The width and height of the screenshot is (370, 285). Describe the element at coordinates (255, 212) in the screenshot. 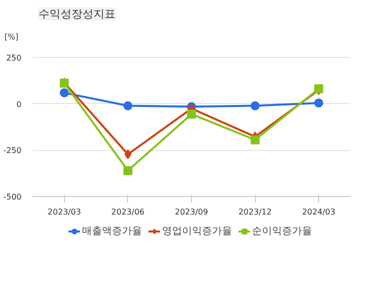

I see `x-tick-label: 2023/12` at that location.